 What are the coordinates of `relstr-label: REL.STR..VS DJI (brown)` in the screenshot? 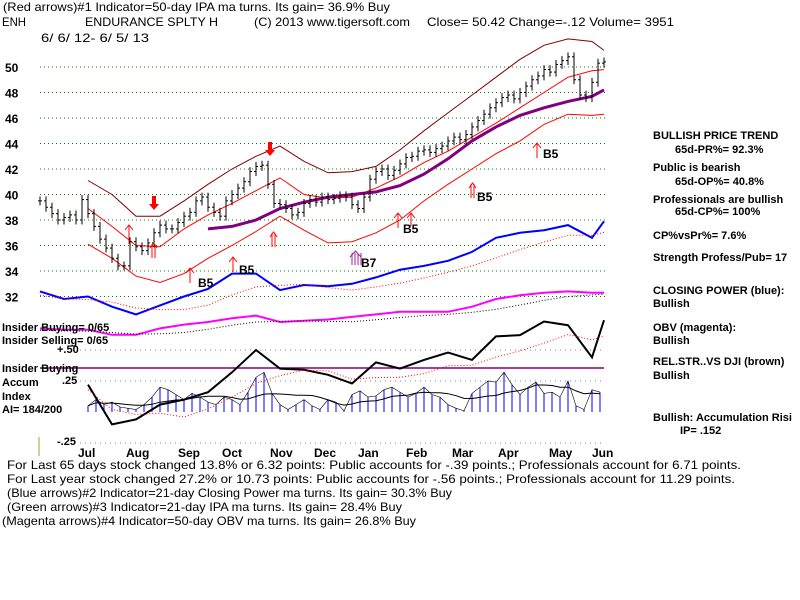 It's located at (719, 362).